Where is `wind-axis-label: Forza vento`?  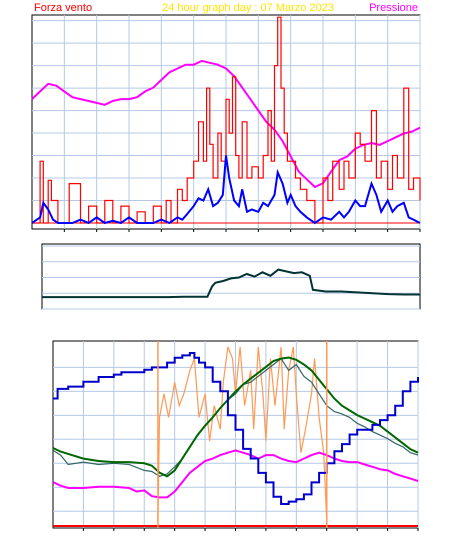 wind-axis-label: Forza vento is located at coordinates (63, 8).